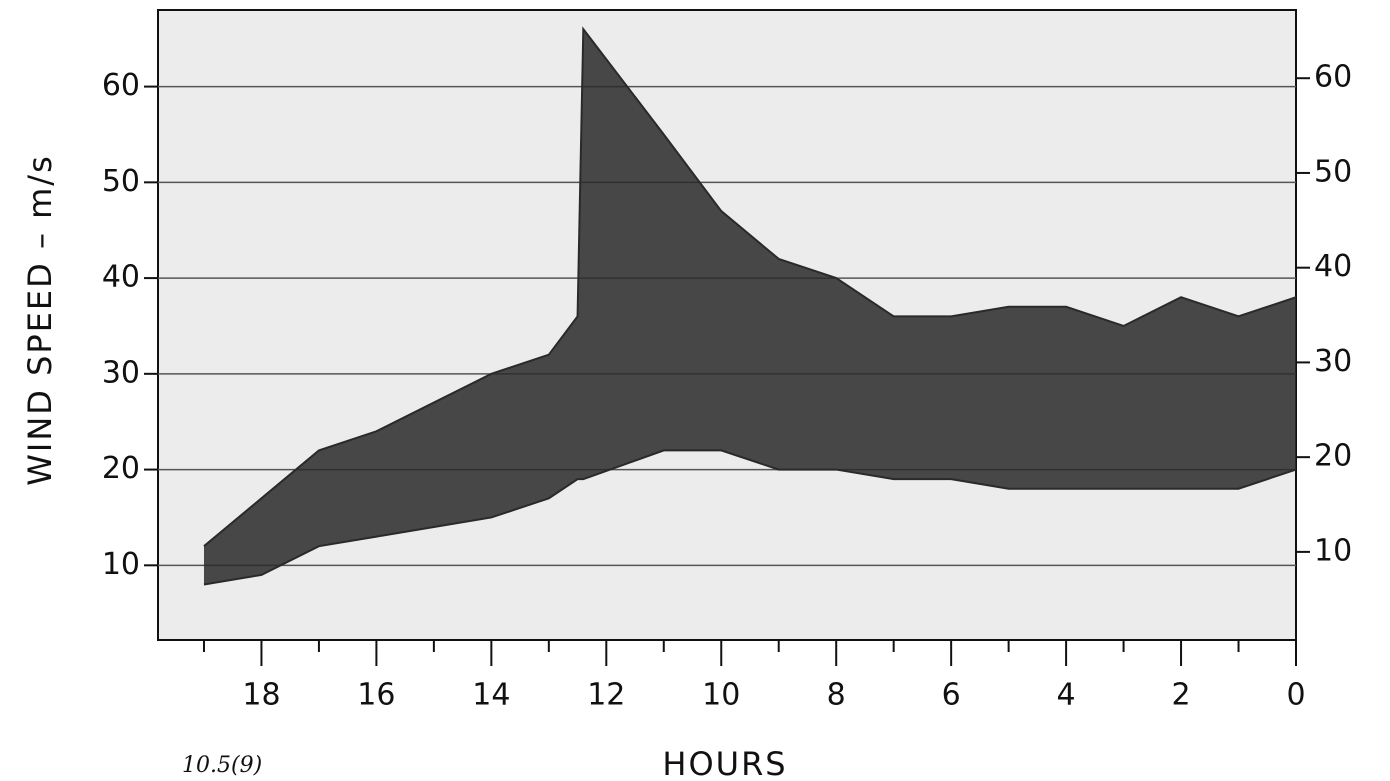 The height and width of the screenshot is (781, 1390). What do you see at coordinates (750, 517) in the screenshot?
I see `wind-envelope` at bounding box center [750, 517].